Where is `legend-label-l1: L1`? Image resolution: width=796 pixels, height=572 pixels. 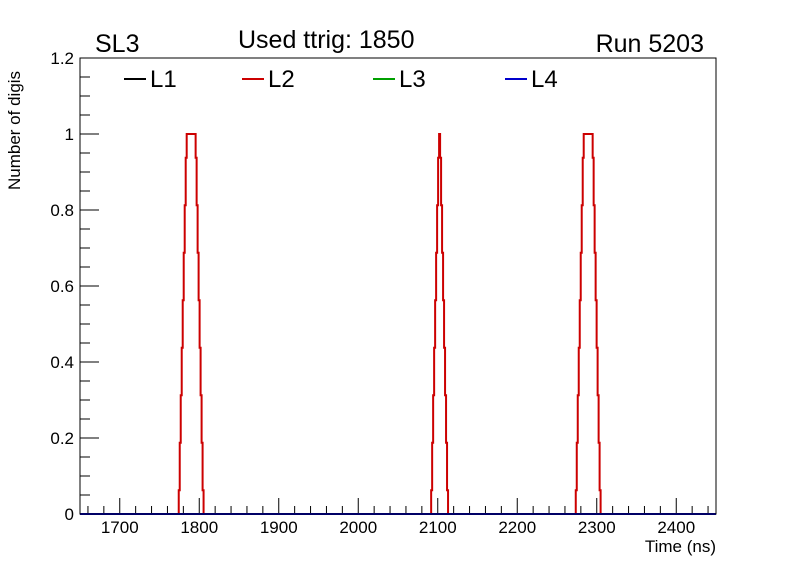 legend-label-l1: L1 is located at coordinates (163, 79).